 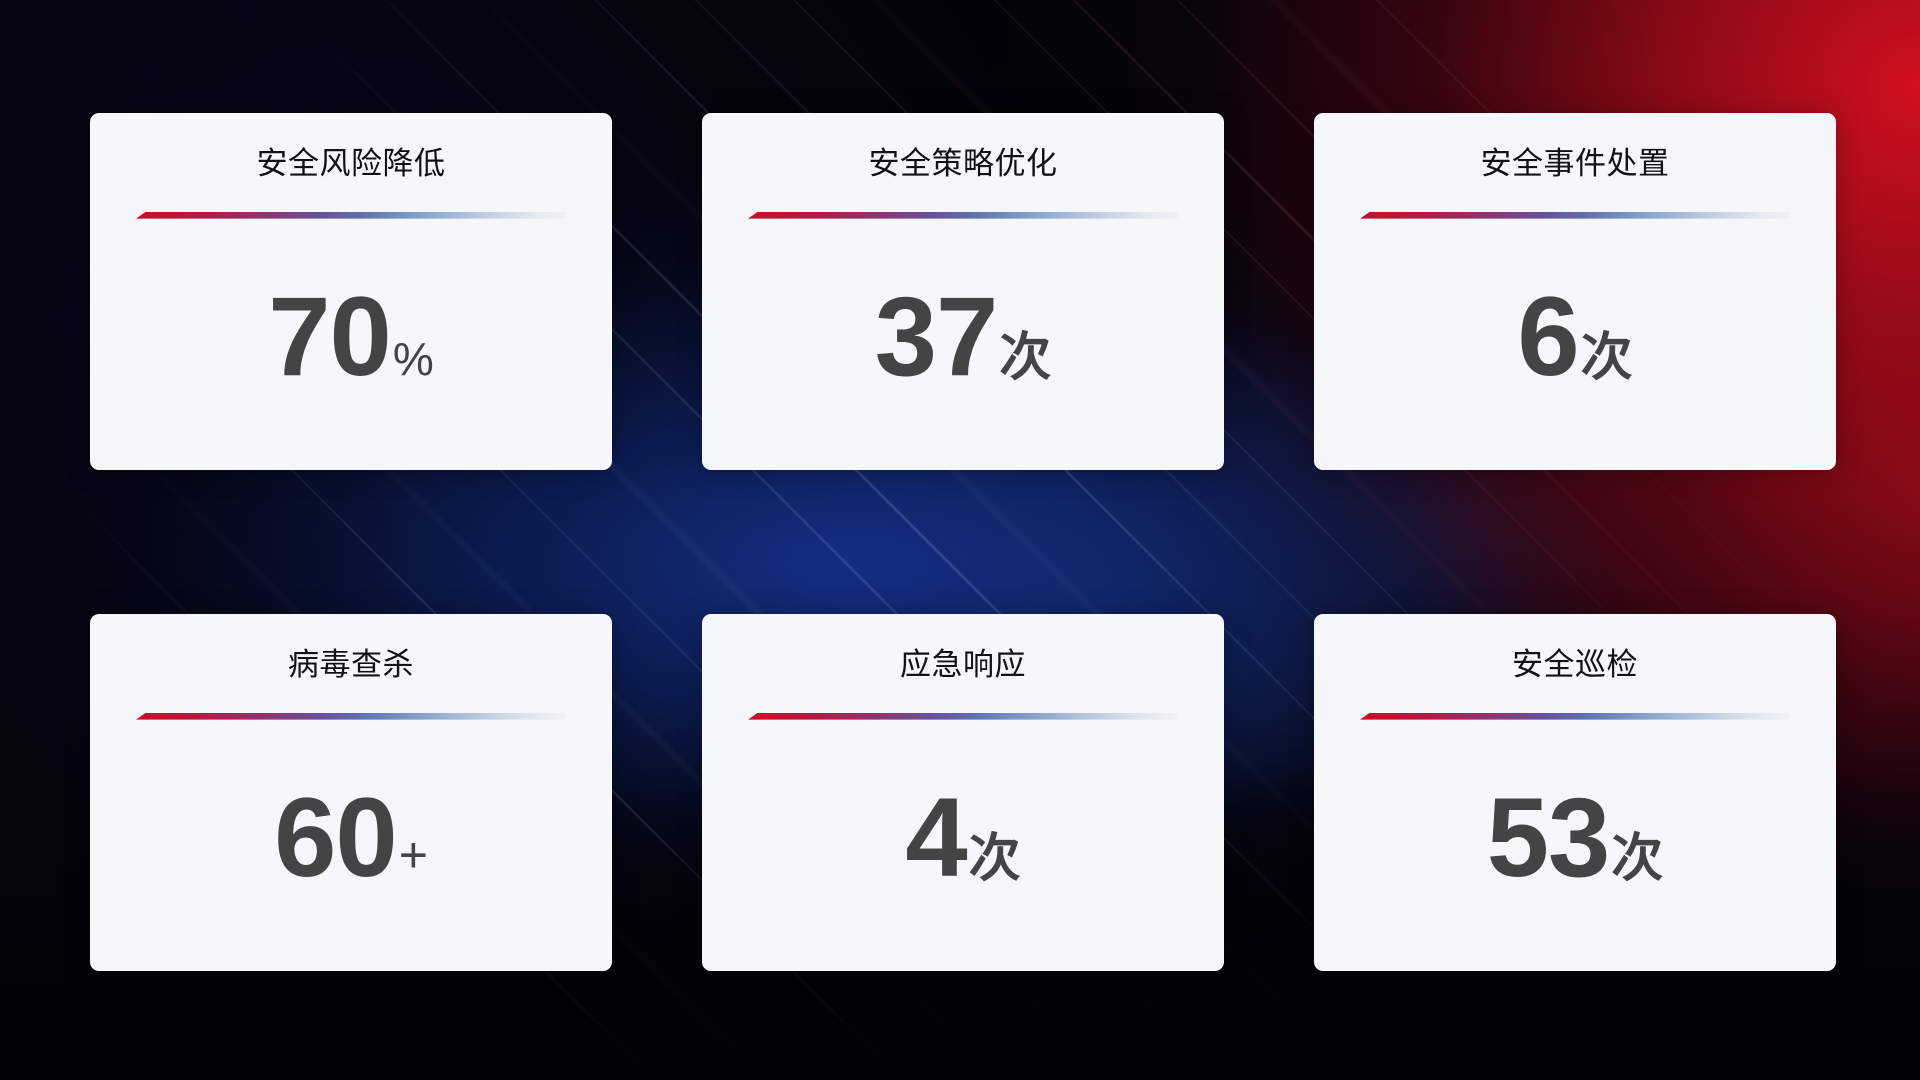 I want to click on stat-value-unit: %, so click(x=413, y=358).